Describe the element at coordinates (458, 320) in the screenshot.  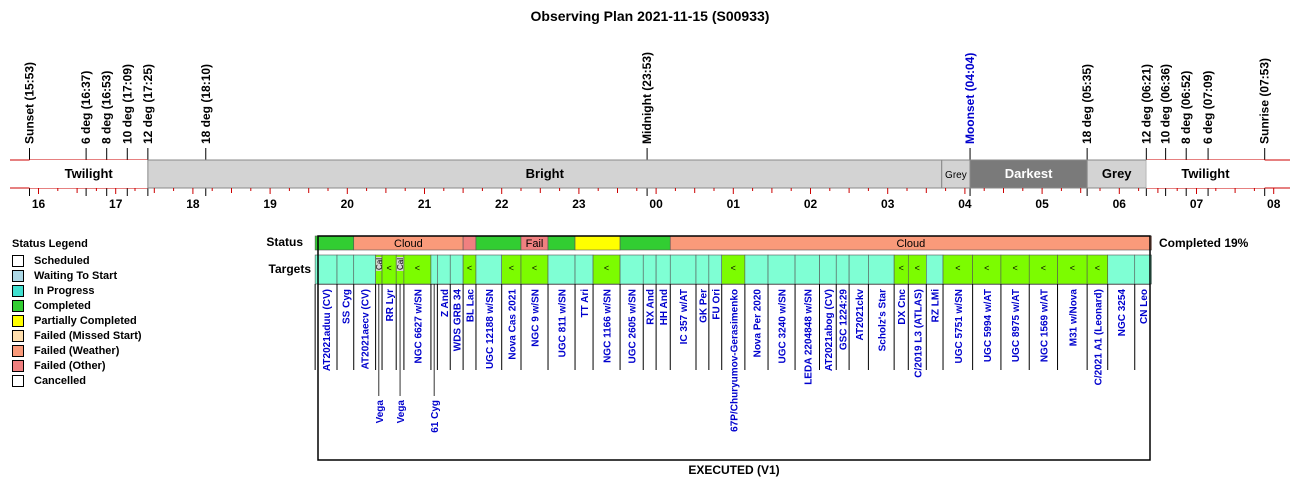
I see `target-name: WDS GRB 34` at that location.